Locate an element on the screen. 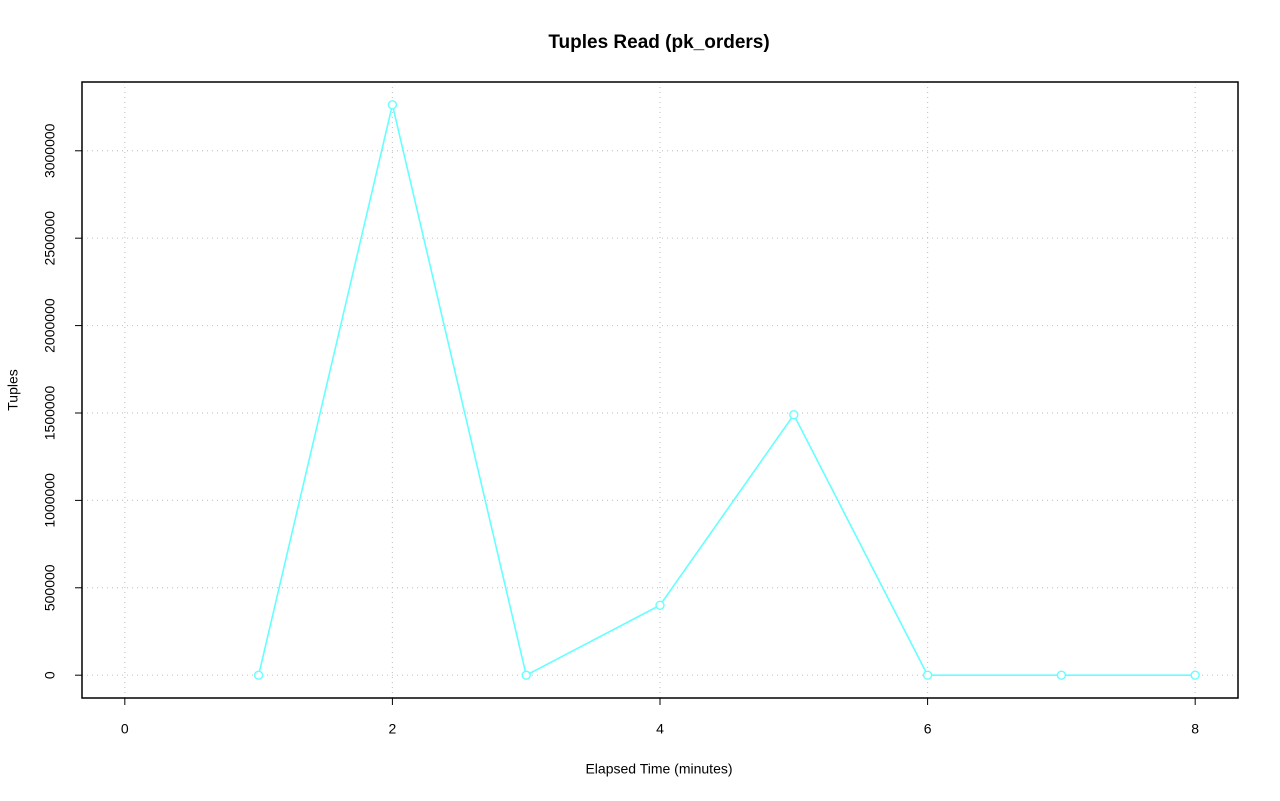  chart-title: Tuples Read (pk_orders) is located at coordinates (658, 42).